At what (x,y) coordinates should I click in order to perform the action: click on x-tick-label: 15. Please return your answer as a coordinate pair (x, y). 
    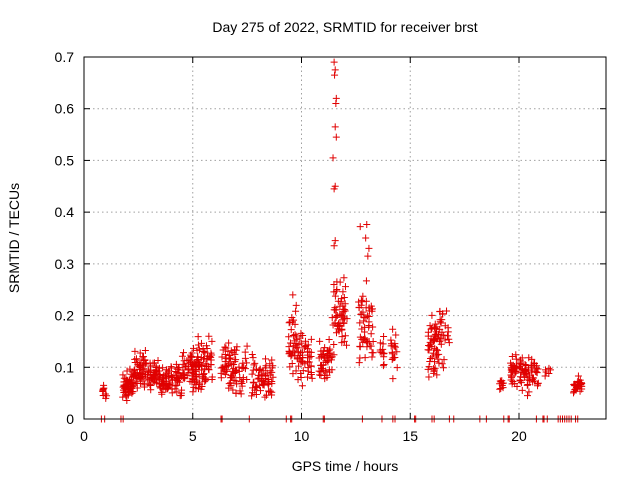
    Looking at the image, I should click on (410, 436).